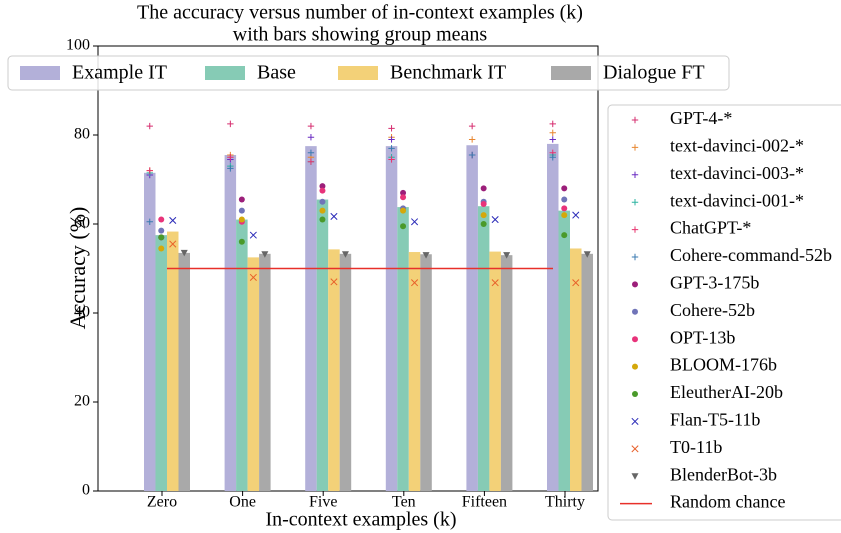 This screenshot has width=841, height=533. Describe the element at coordinates (276, 73) in the screenshot. I see `legend-label: Base` at that location.